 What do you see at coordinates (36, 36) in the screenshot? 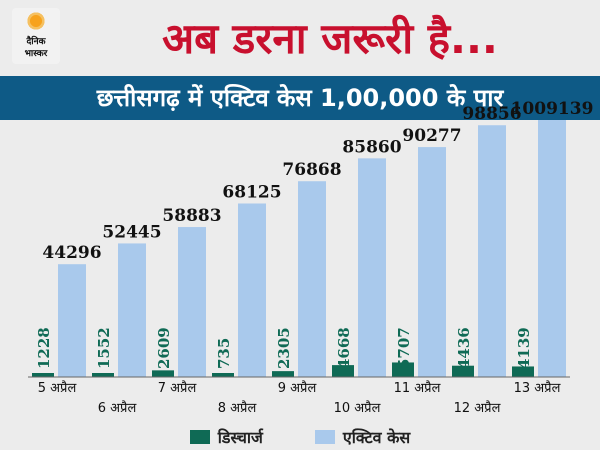
I see `dainik-bhaskar-logo: दैनिक भास्कर` at bounding box center [36, 36].